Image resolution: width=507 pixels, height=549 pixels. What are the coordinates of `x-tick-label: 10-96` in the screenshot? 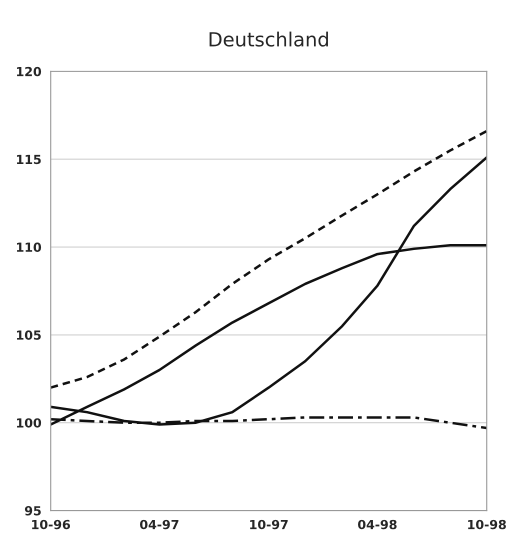 It's located at (51, 525).